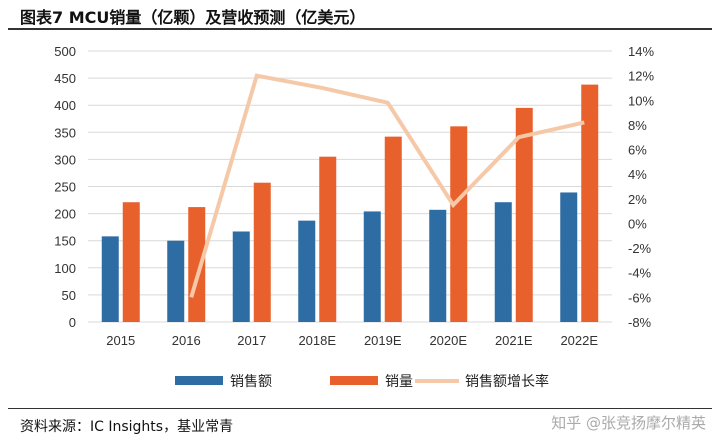 The height and width of the screenshot is (441, 720). Describe the element at coordinates (637, 125) in the screenshot. I see `y2-tick-label: 8%` at that location.